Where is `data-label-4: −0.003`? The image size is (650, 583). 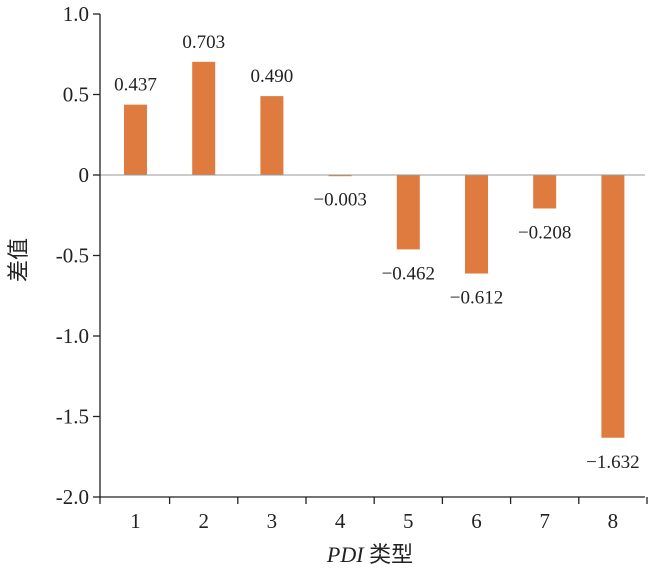
data-label-4: −0.003 is located at coordinates (339, 199).